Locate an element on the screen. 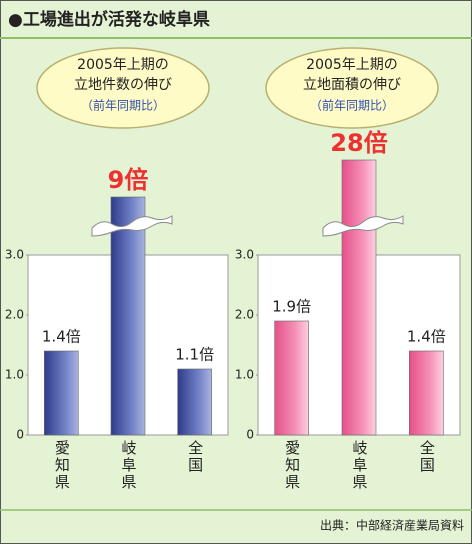 The height and width of the screenshot is (544, 472). value-label: 9倍 is located at coordinates (128, 180).